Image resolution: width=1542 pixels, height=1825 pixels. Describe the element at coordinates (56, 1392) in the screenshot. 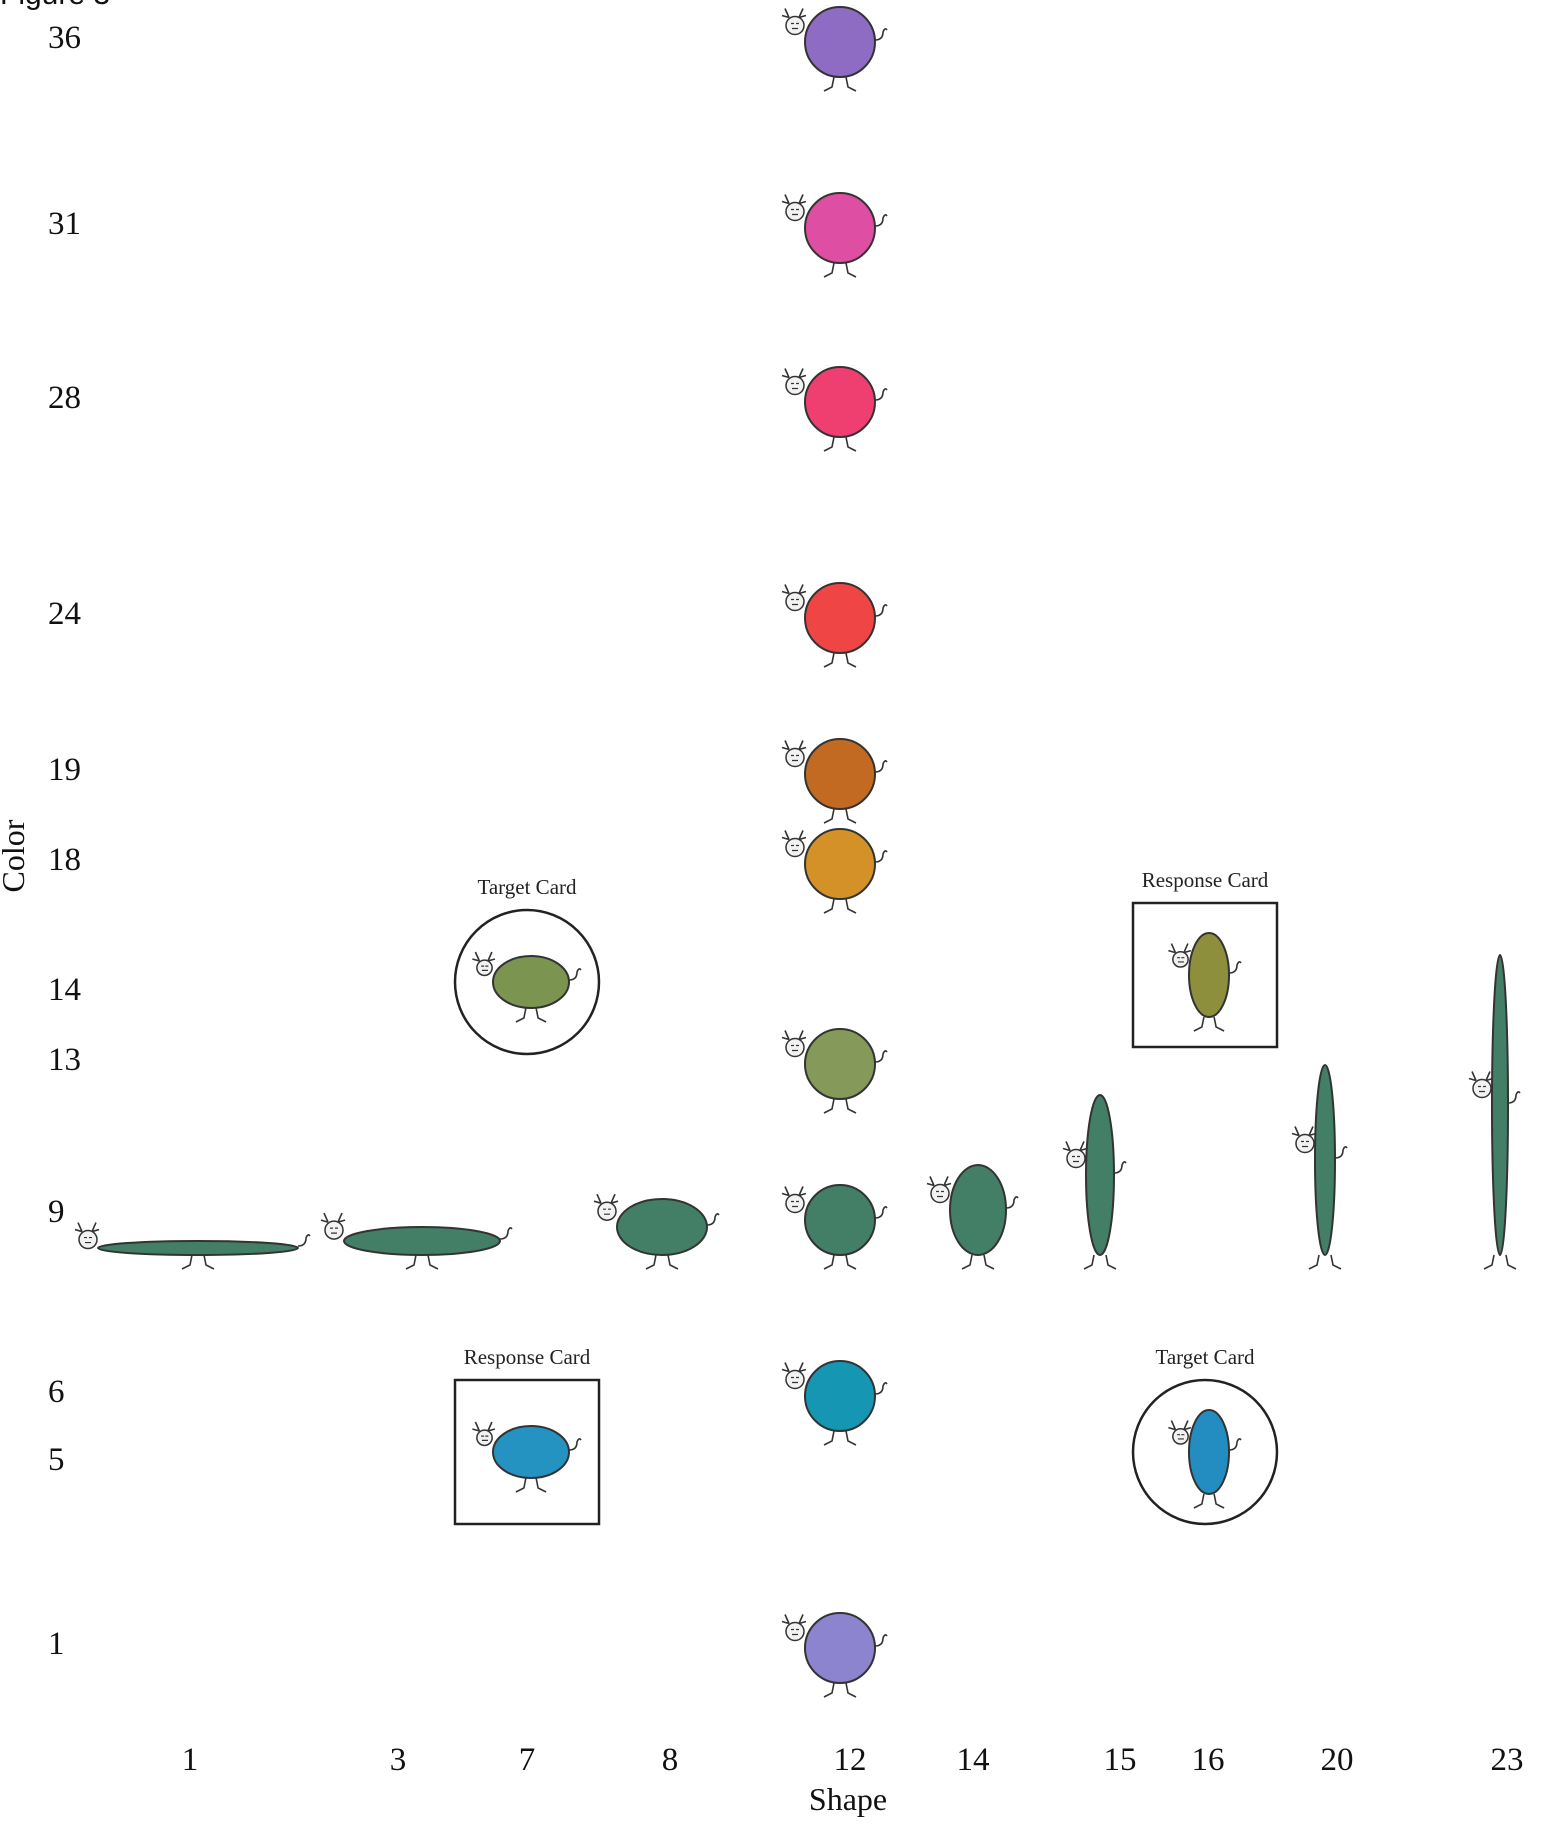

I see `y-tick-label: 6` at that location.